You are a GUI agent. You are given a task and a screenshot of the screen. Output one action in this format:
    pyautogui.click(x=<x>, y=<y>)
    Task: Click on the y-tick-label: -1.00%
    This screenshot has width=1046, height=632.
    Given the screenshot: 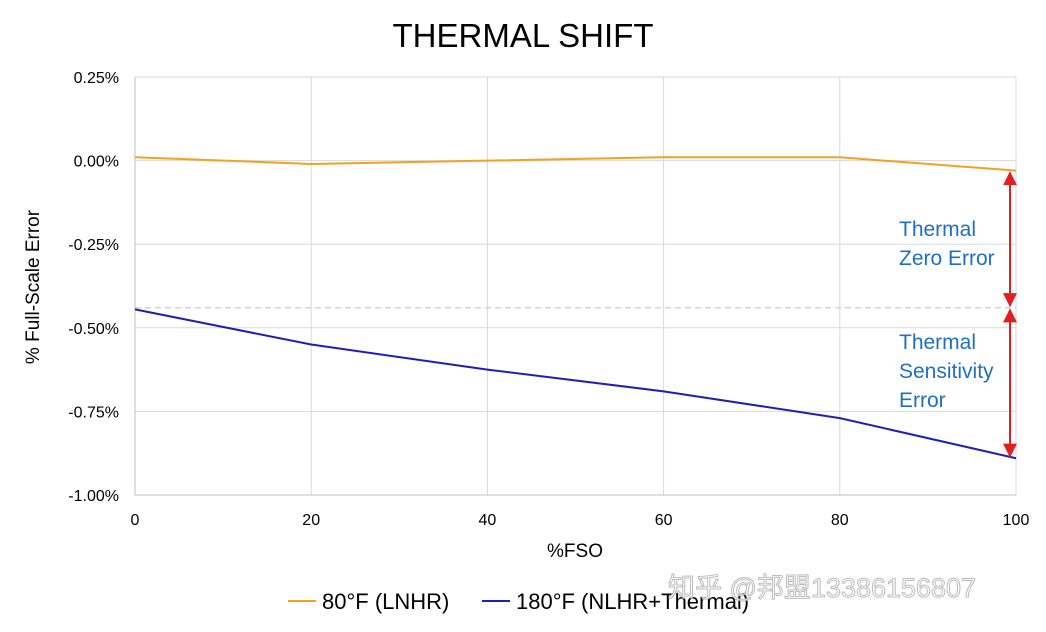 What is the action you would take?
    pyautogui.click(x=93, y=496)
    